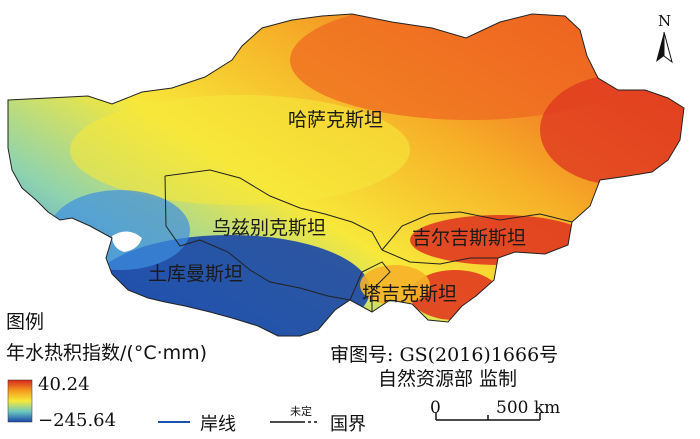 This screenshot has width=700, height=439. I want to click on border-kgz-tjk, so click(439, 257).